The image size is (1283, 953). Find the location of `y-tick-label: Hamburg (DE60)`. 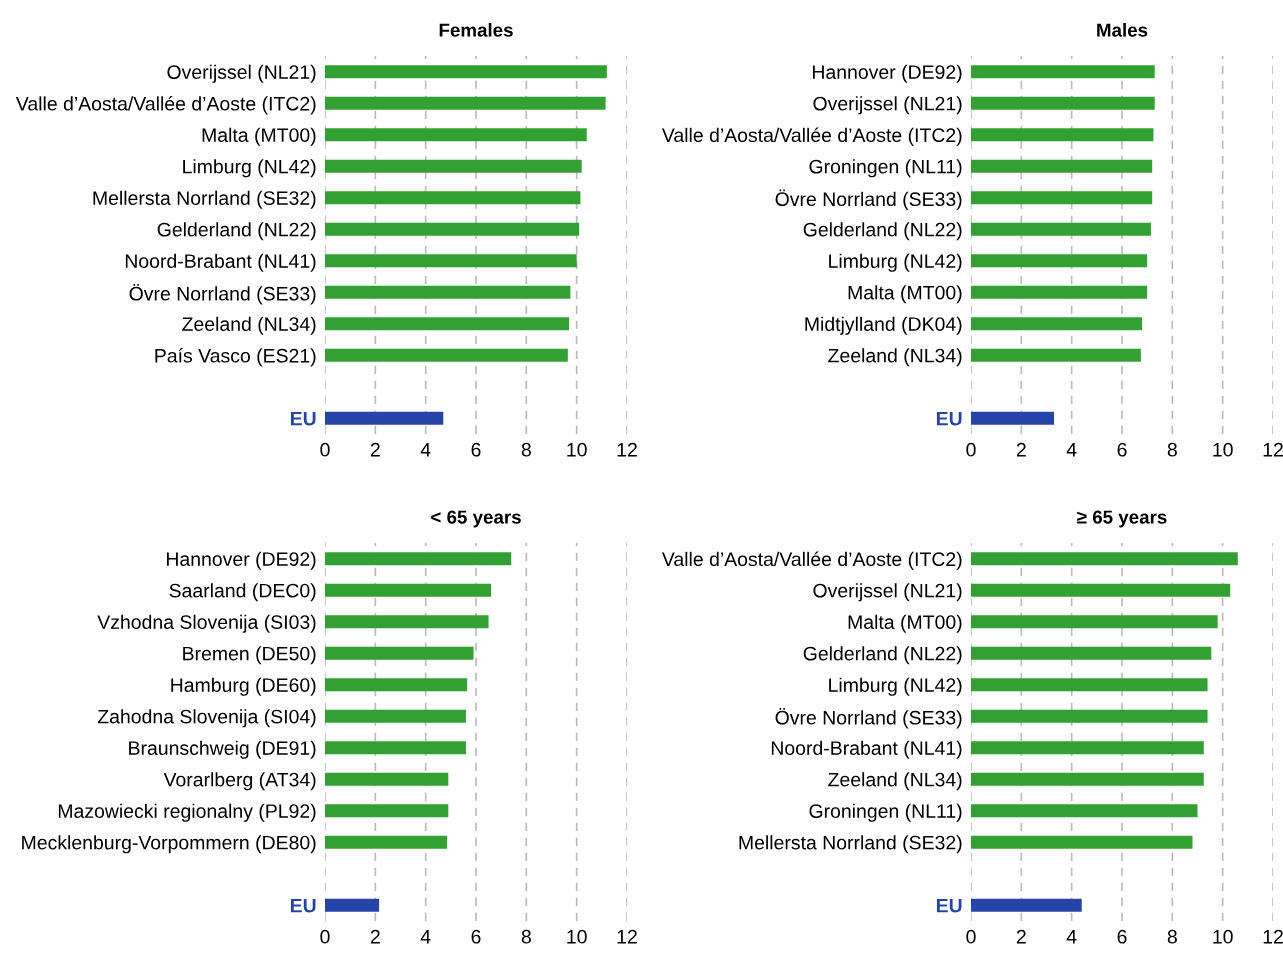

y-tick-label: Hamburg (DE60) is located at coordinates (243, 686).